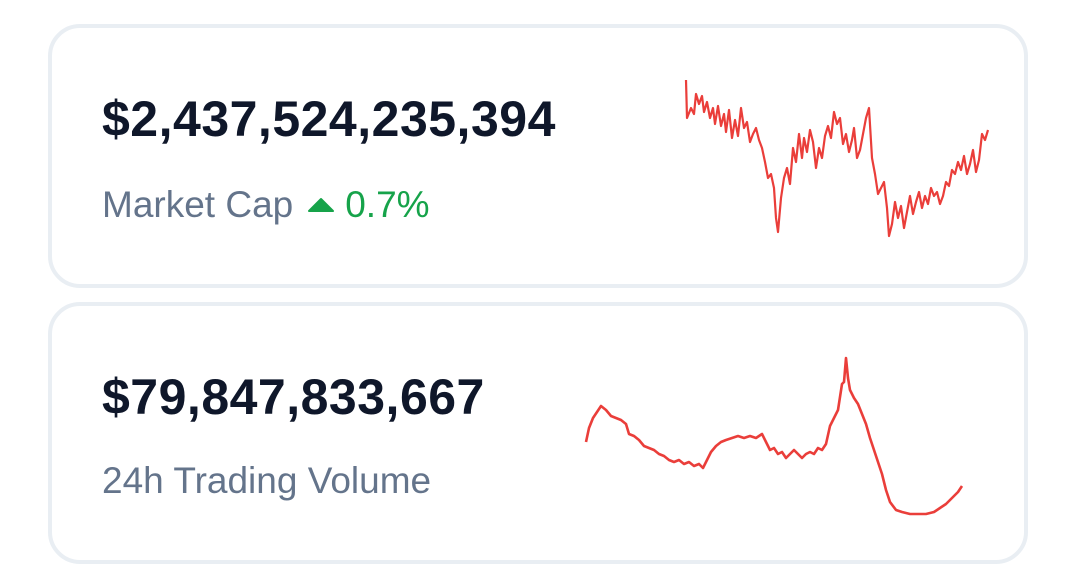 Image resolution: width=1080 pixels, height=564 pixels. I want to click on market-cap-sparkline, so click(837, 158).